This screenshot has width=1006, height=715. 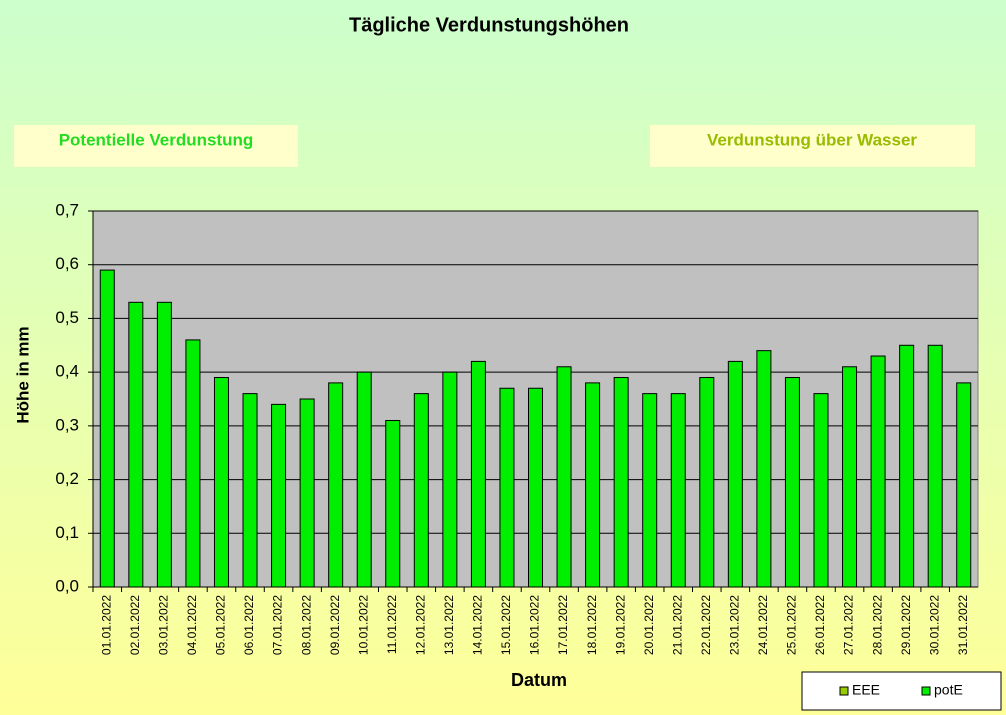 I want to click on x-tick-label: 16.01.2022, so click(x=535, y=625).